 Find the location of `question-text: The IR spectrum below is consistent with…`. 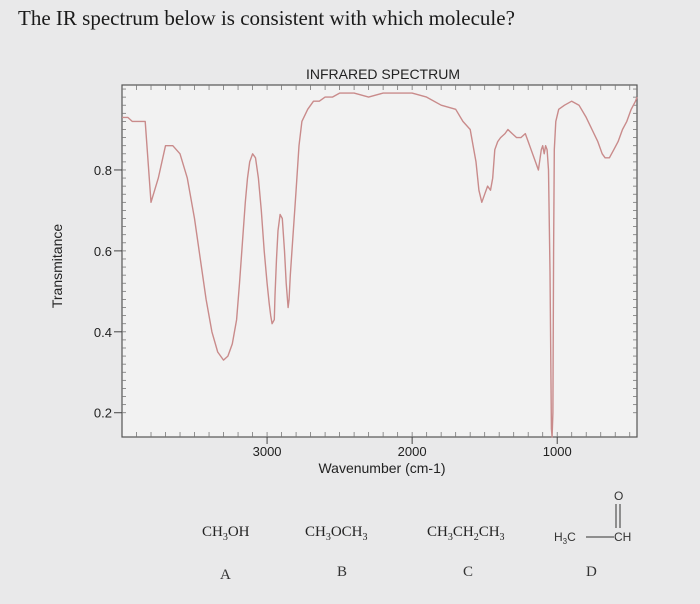

question-text: The IR spectrum below is consistent with… is located at coordinates (266, 18).